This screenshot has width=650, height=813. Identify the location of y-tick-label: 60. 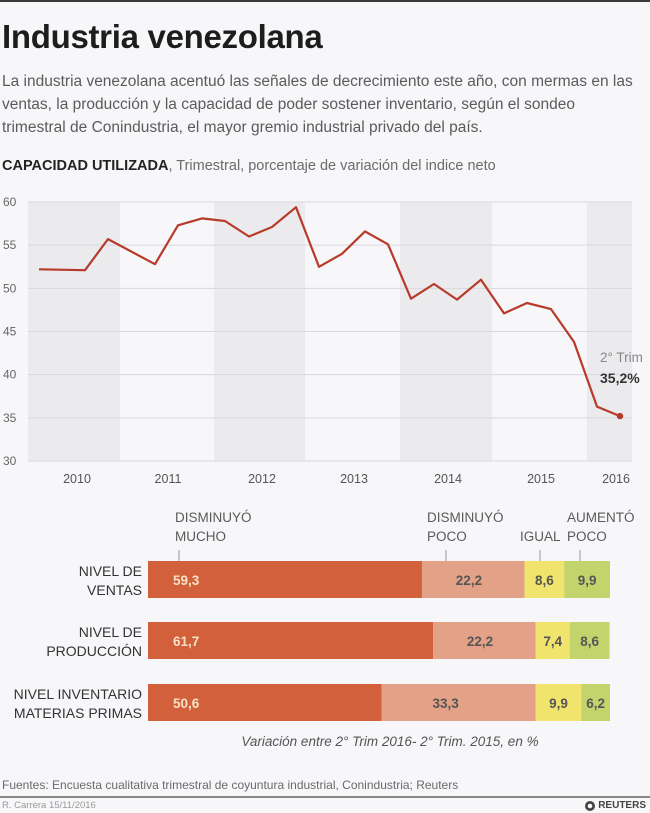
(10, 202).